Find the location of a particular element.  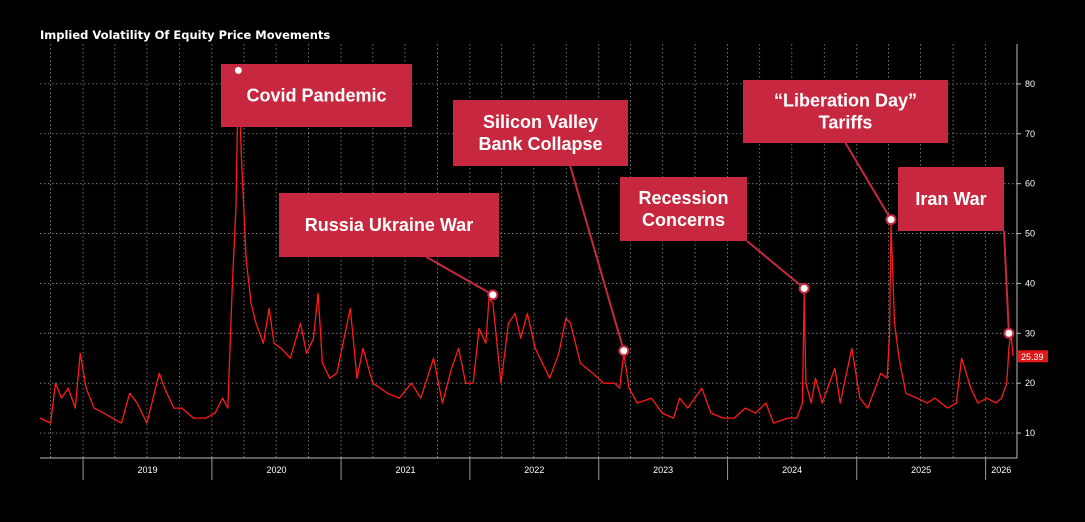

annotation-label-line: Russia Ukraine War is located at coordinates (389, 225).